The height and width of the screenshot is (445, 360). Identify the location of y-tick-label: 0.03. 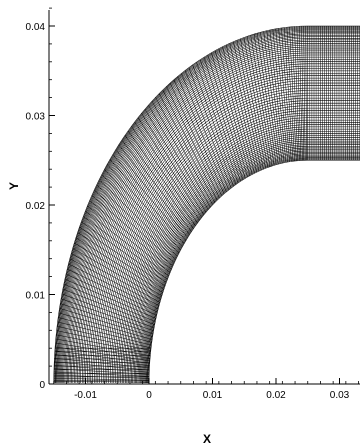
(36, 117).